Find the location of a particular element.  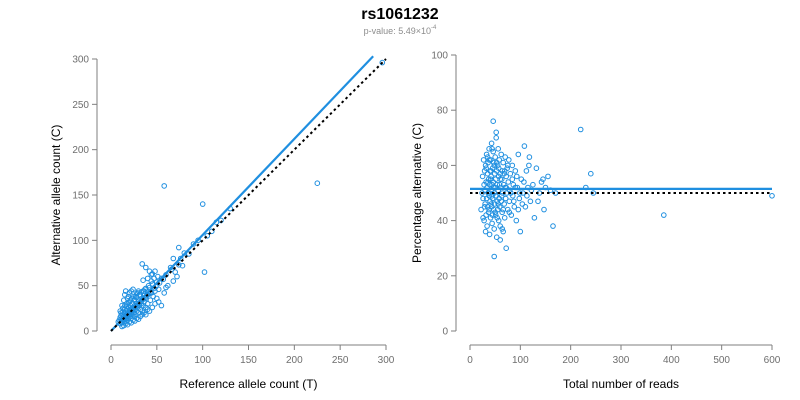

x-tick-label: 100 is located at coordinates (520, 360).